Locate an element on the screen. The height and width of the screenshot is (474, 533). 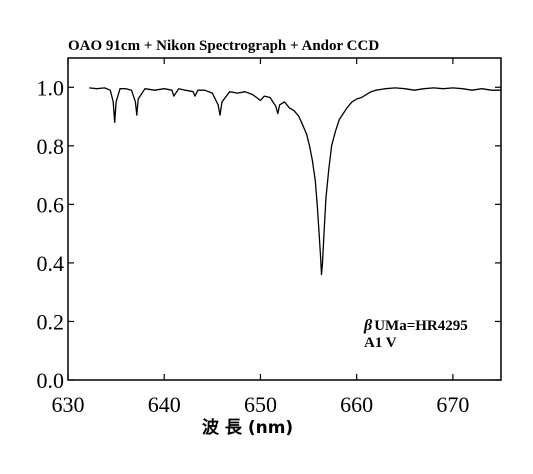
spectral-type-label: A1 V is located at coordinates (380, 343).